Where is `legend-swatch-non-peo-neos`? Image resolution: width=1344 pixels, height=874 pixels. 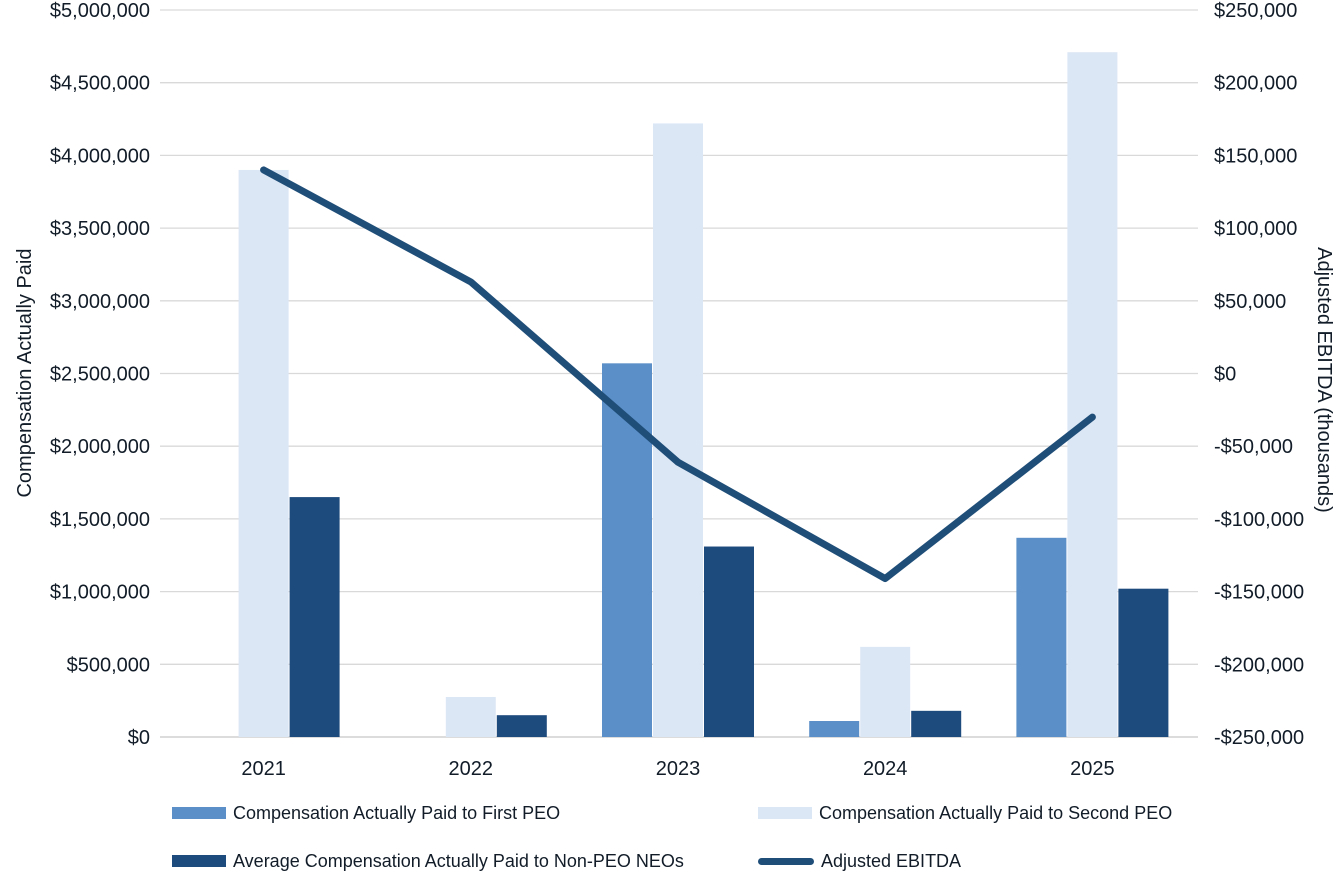
legend-swatch-non-peo-neos is located at coordinates (199, 861).